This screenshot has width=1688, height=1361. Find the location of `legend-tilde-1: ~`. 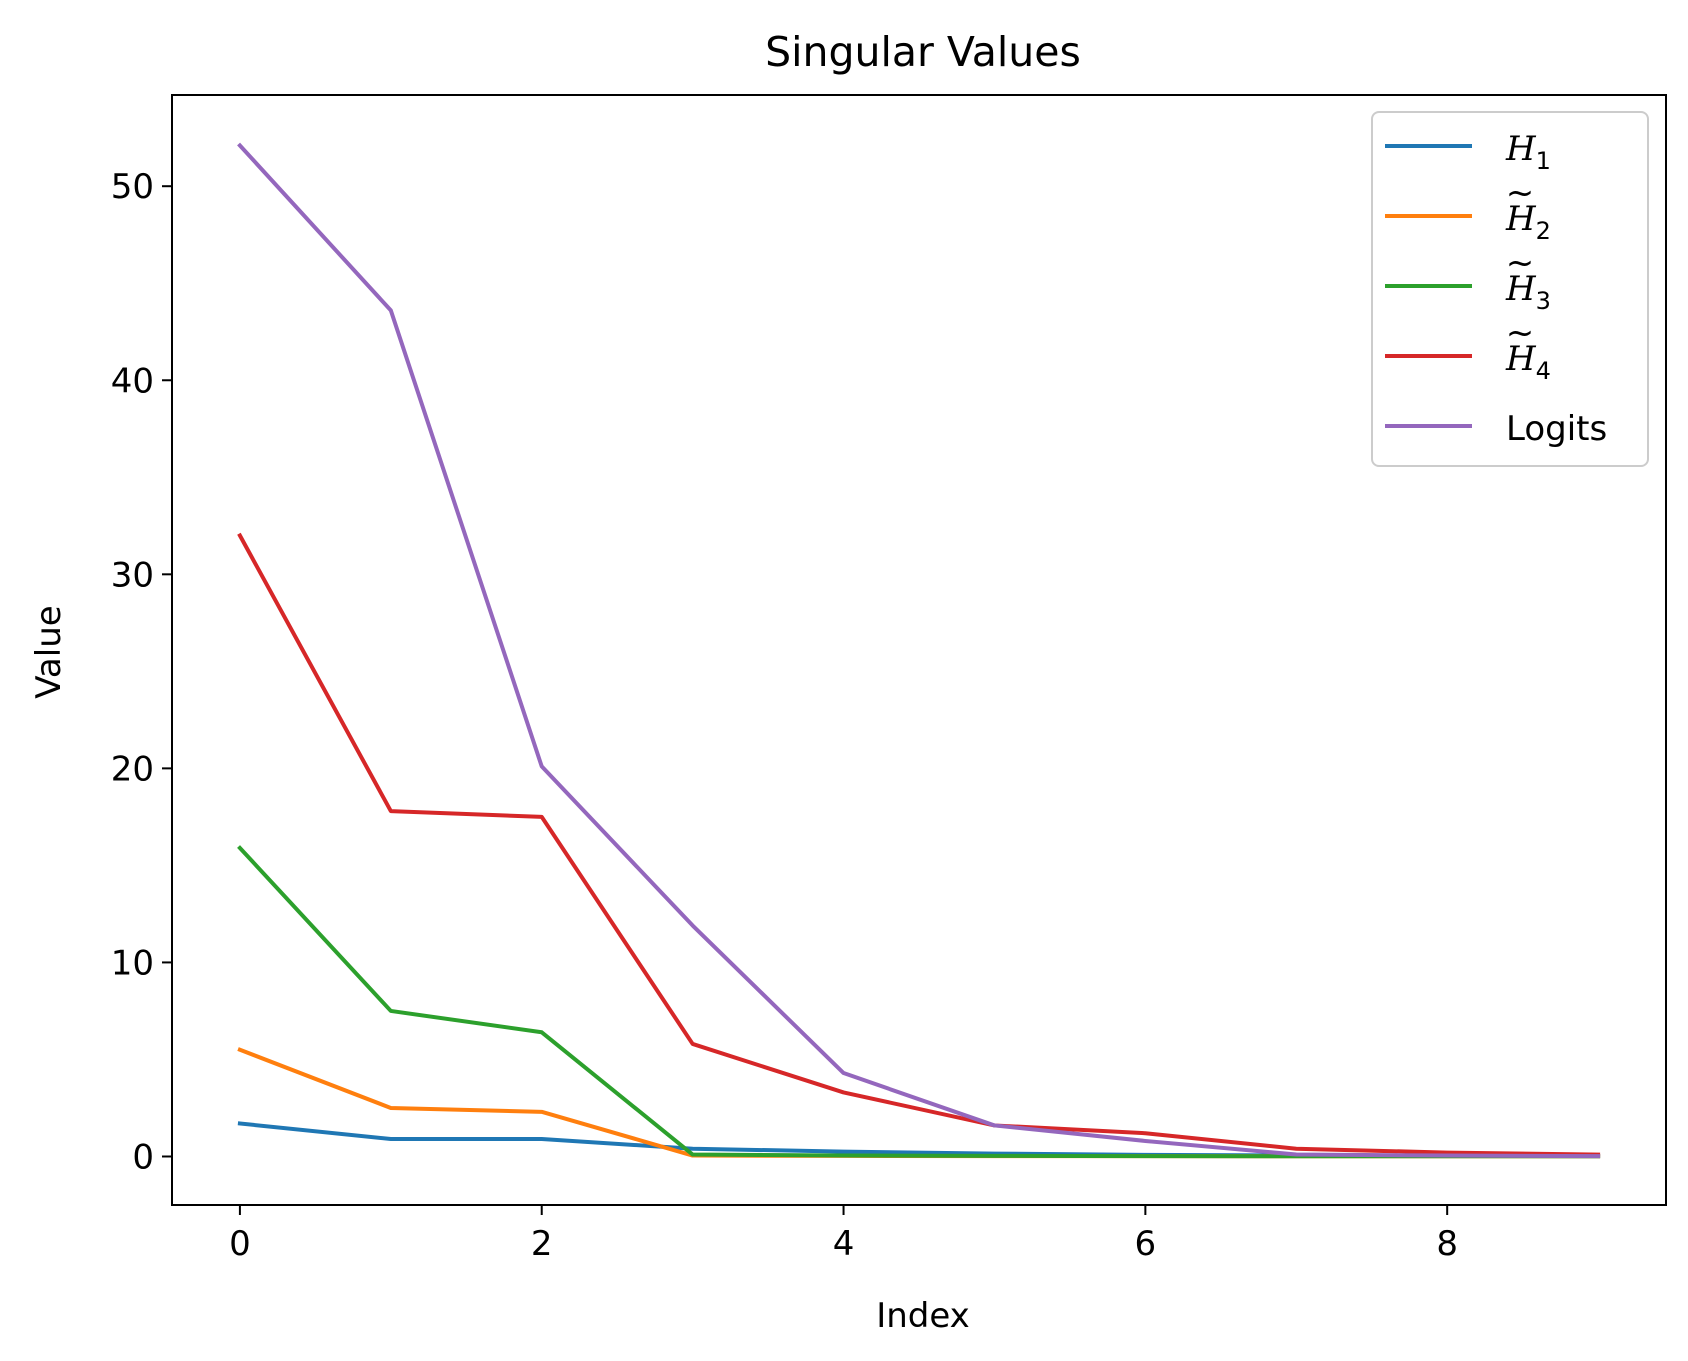

legend-tilde-1: ~ is located at coordinates (1520, 193).